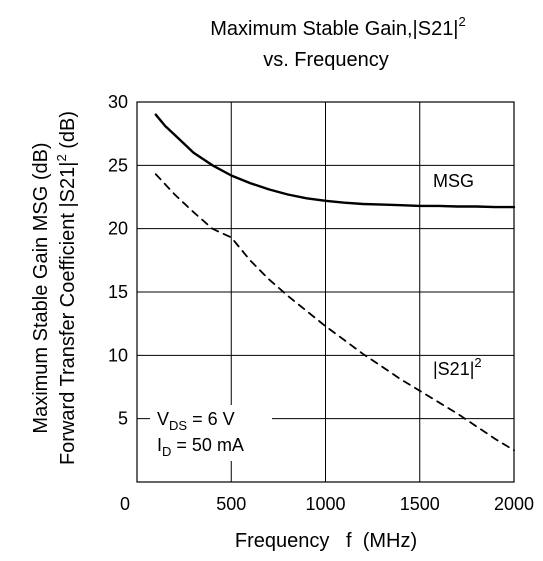 The image size is (543, 561). What do you see at coordinates (118, 355) in the screenshot?
I see `y-tick-label-10: 10` at bounding box center [118, 355].